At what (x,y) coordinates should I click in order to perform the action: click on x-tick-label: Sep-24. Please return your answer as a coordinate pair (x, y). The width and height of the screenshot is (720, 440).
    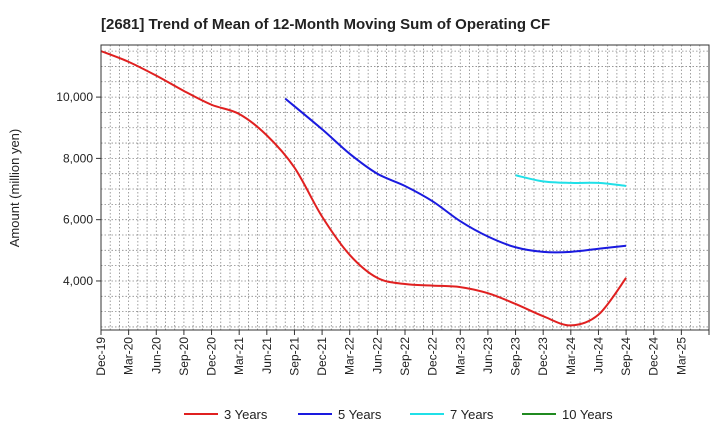
    Looking at the image, I should click on (626, 356).